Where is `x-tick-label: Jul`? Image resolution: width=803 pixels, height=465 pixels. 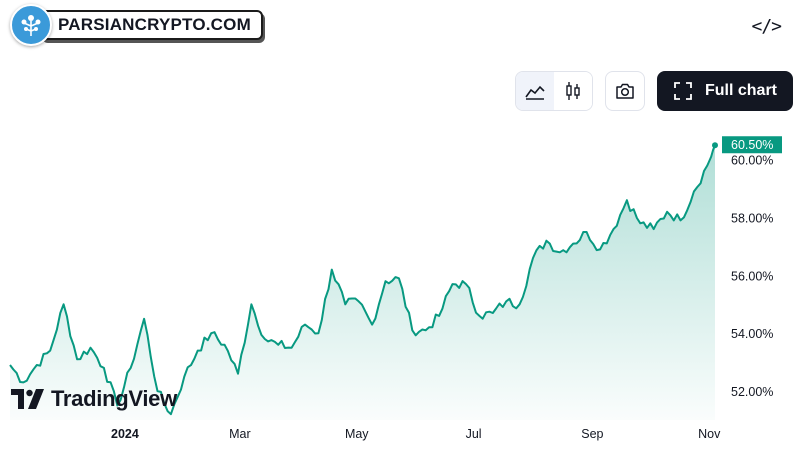 x-tick-label: Jul is located at coordinates (474, 434).